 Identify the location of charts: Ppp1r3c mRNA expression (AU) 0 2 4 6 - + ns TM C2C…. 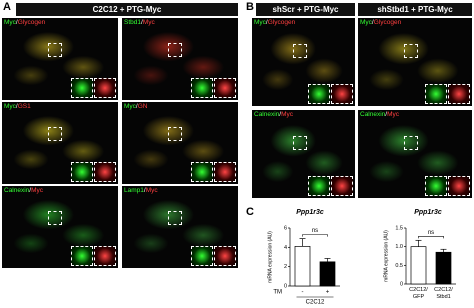
(361, 257).